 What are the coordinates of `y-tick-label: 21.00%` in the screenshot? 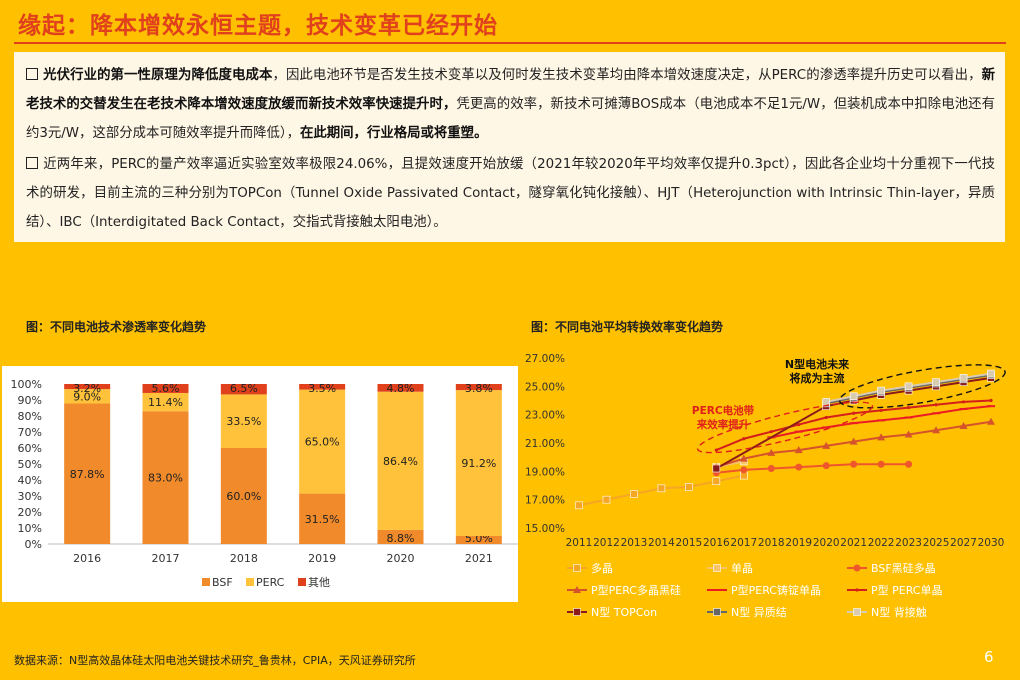 It's located at (545, 444).